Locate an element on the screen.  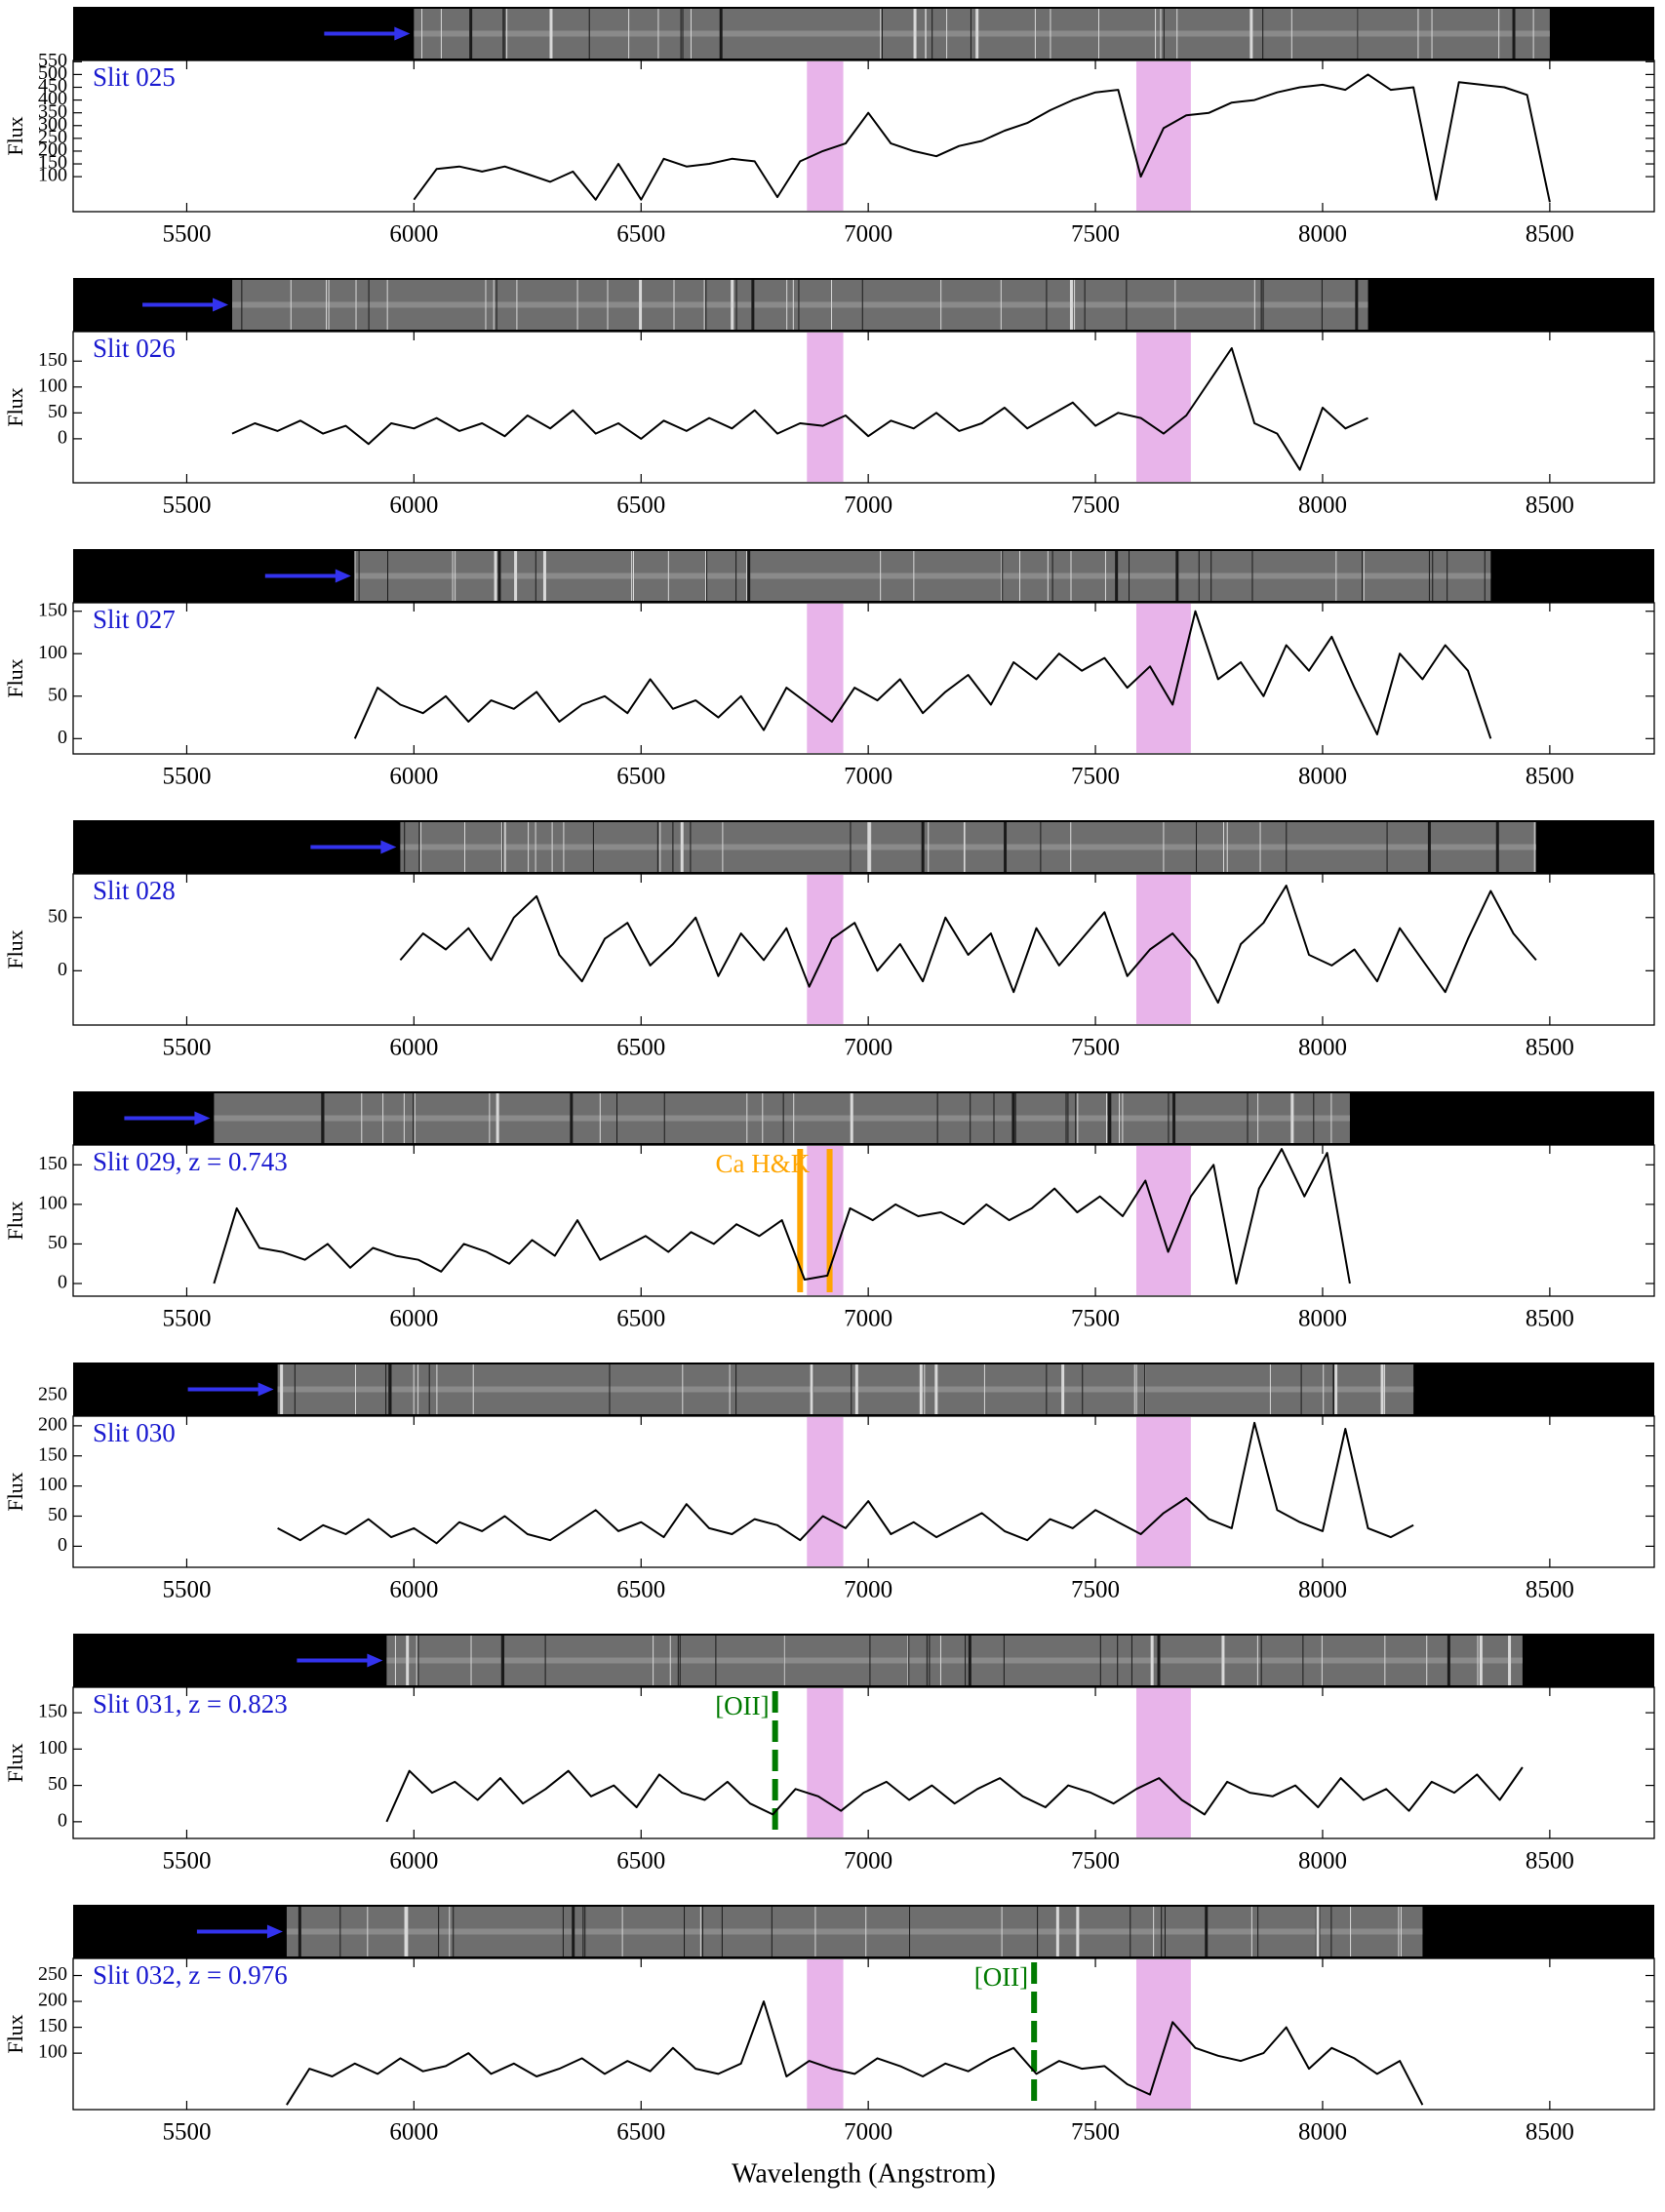
panel-title: Slit 030 is located at coordinates (134, 1432).